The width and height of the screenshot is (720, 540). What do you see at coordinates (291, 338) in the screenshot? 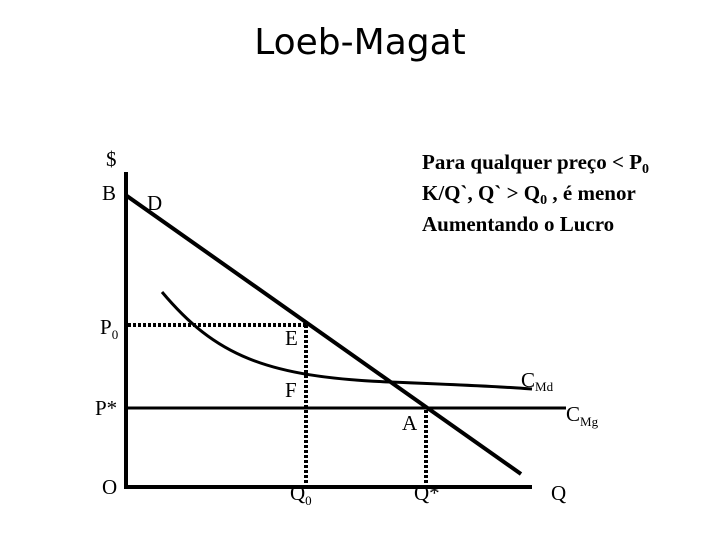
I see `label-e: E` at bounding box center [291, 338].